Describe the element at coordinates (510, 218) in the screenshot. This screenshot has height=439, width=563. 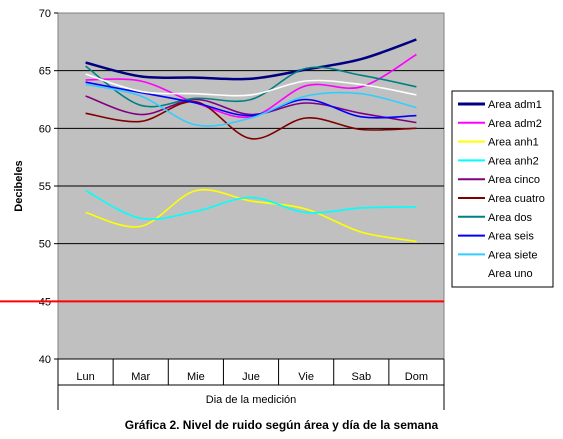
I see `legend-label: Area dos` at that location.